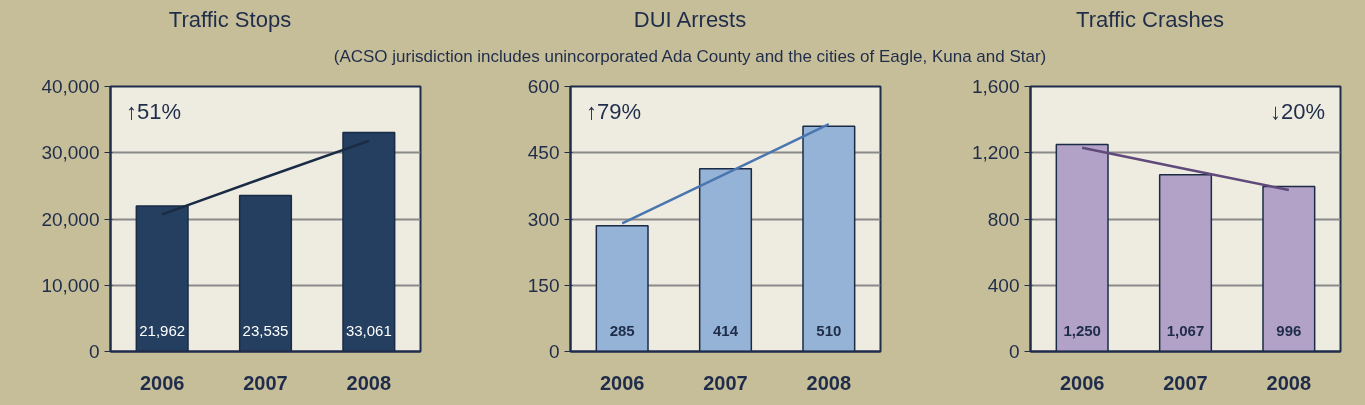 The width and height of the screenshot is (1365, 405). What do you see at coordinates (1297, 111) in the screenshot?
I see `annotation: ↓20%` at bounding box center [1297, 111].